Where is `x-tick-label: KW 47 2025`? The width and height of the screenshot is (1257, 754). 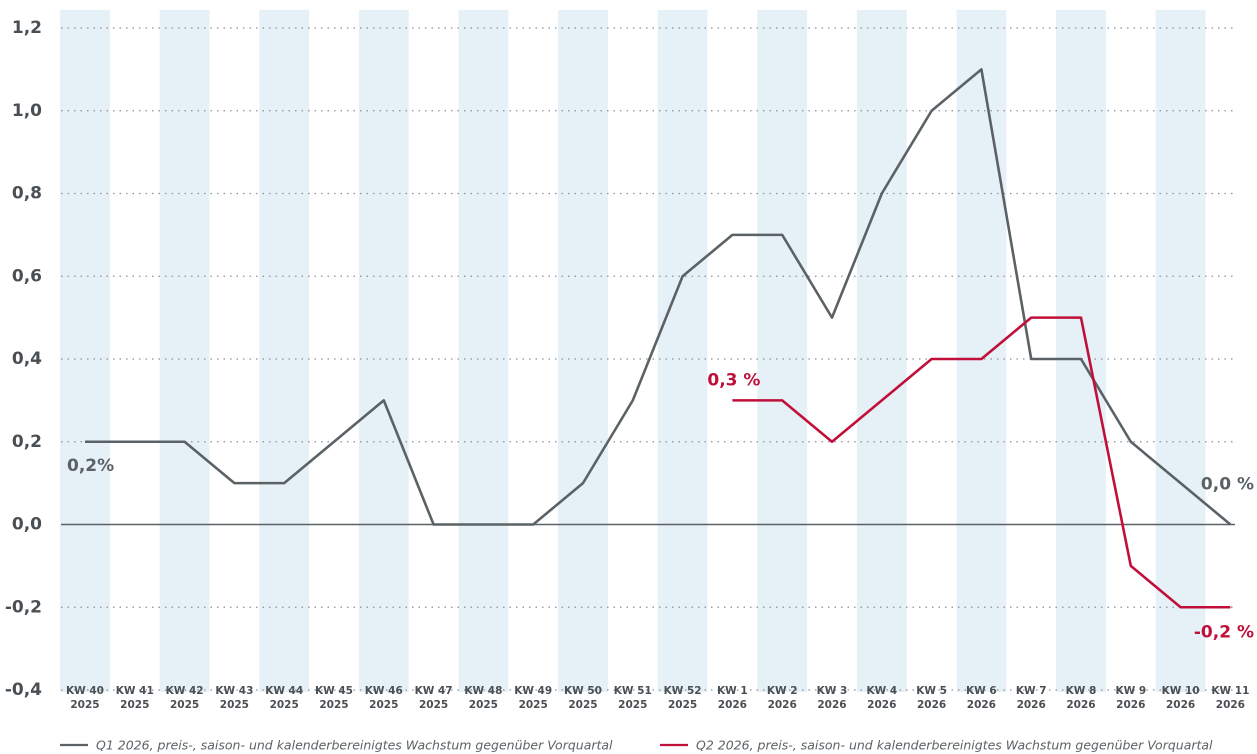 x-tick-label: KW 47 2025 is located at coordinates (433, 698).